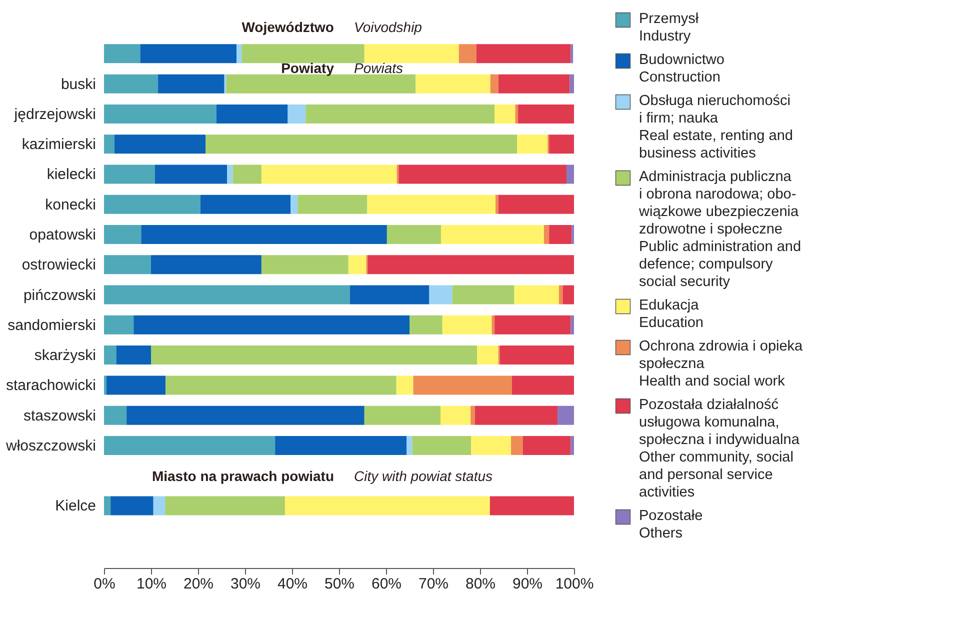  What do you see at coordinates (51, 385) in the screenshot?
I see `y-tick-label: starachowicki` at bounding box center [51, 385].